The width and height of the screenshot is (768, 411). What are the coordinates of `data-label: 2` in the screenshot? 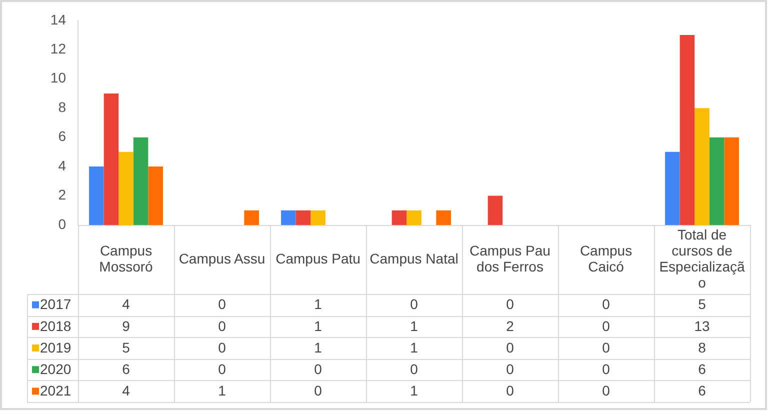 It's located at (510, 326).